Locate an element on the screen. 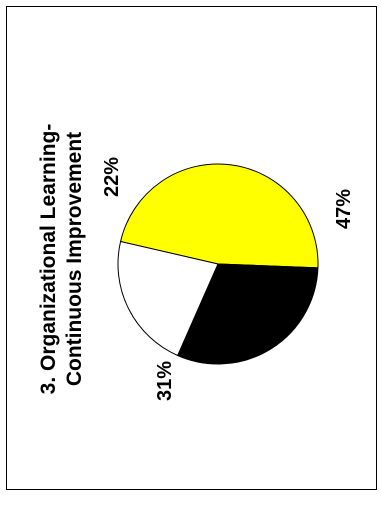 The image size is (382, 529). chart-title-line-2: Continuous Improvement is located at coordinates (74, 259).